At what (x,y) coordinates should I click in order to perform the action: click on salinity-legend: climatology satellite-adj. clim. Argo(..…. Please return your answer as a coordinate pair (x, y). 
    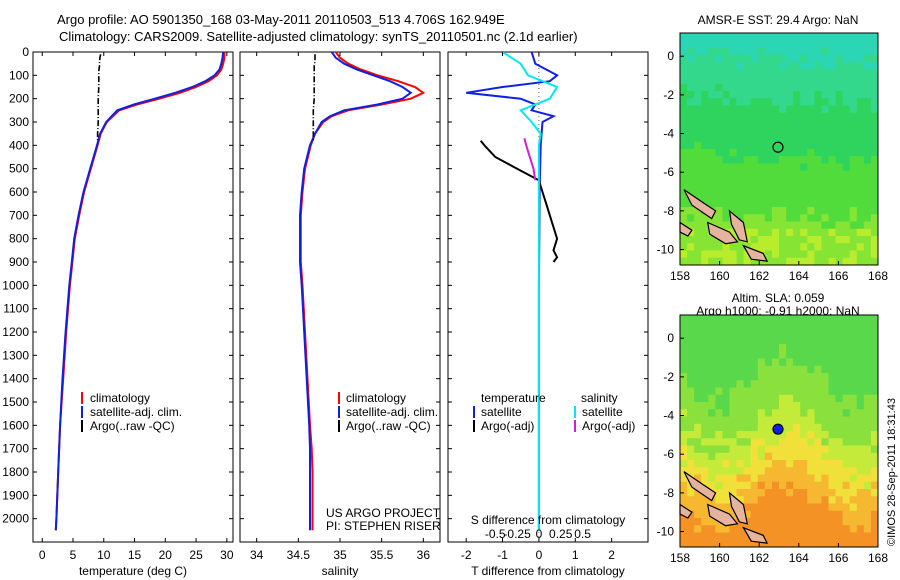
    Looking at the image, I should click on (388, 412).